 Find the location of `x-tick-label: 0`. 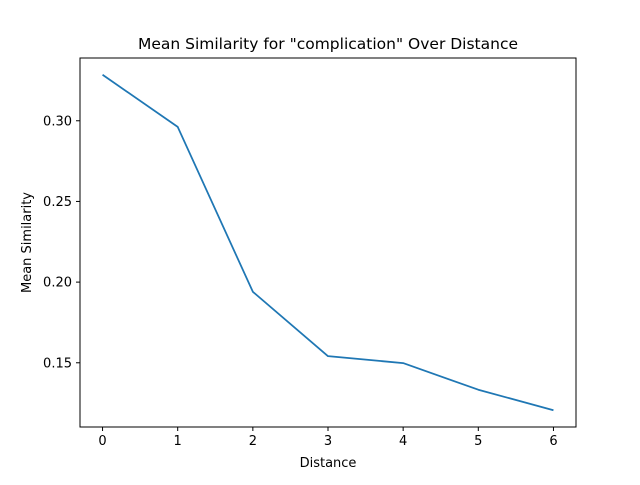

x-tick-label: 0 is located at coordinates (102, 441).